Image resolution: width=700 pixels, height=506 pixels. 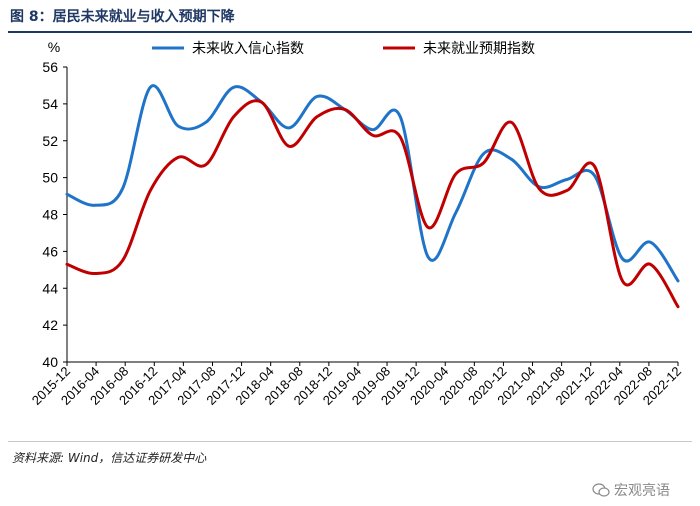 What do you see at coordinates (642, 491) in the screenshot?
I see `watermark-text: 宏观亮语` at bounding box center [642, 491].